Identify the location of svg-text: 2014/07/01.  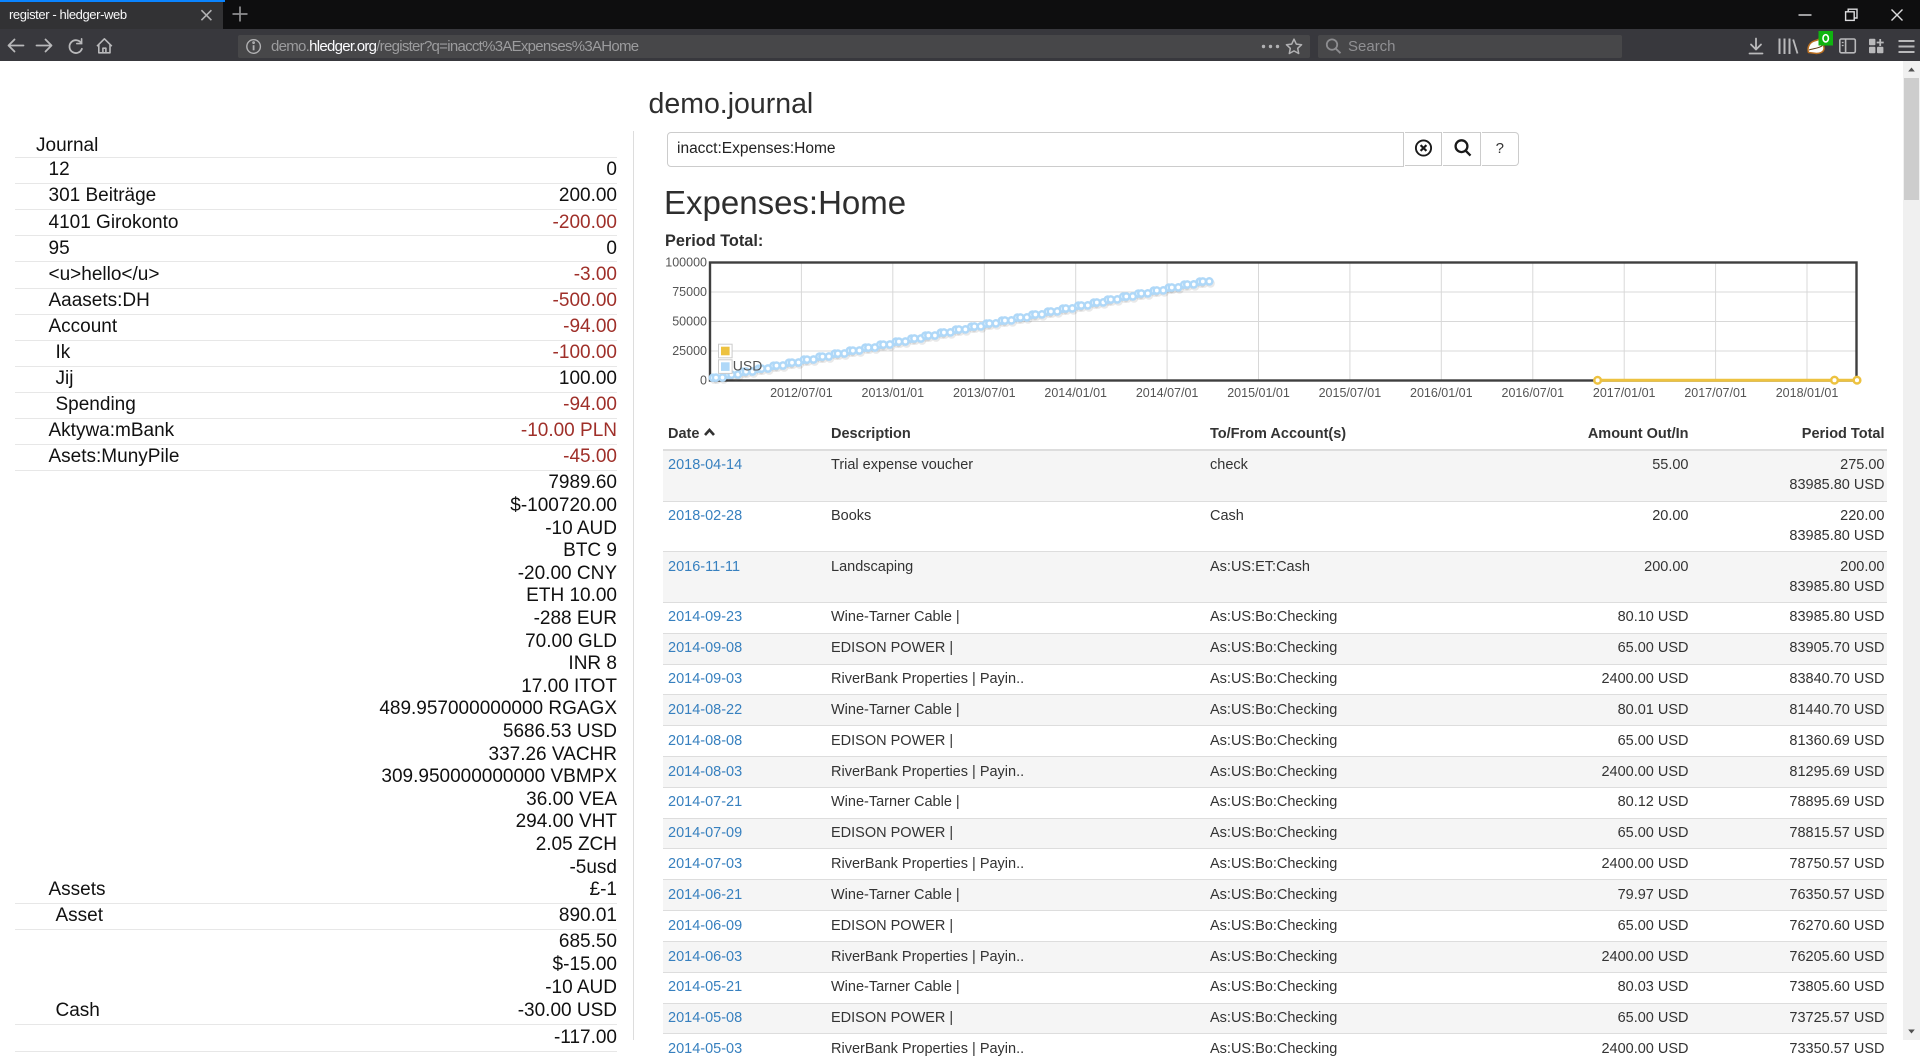
(1167, 393).